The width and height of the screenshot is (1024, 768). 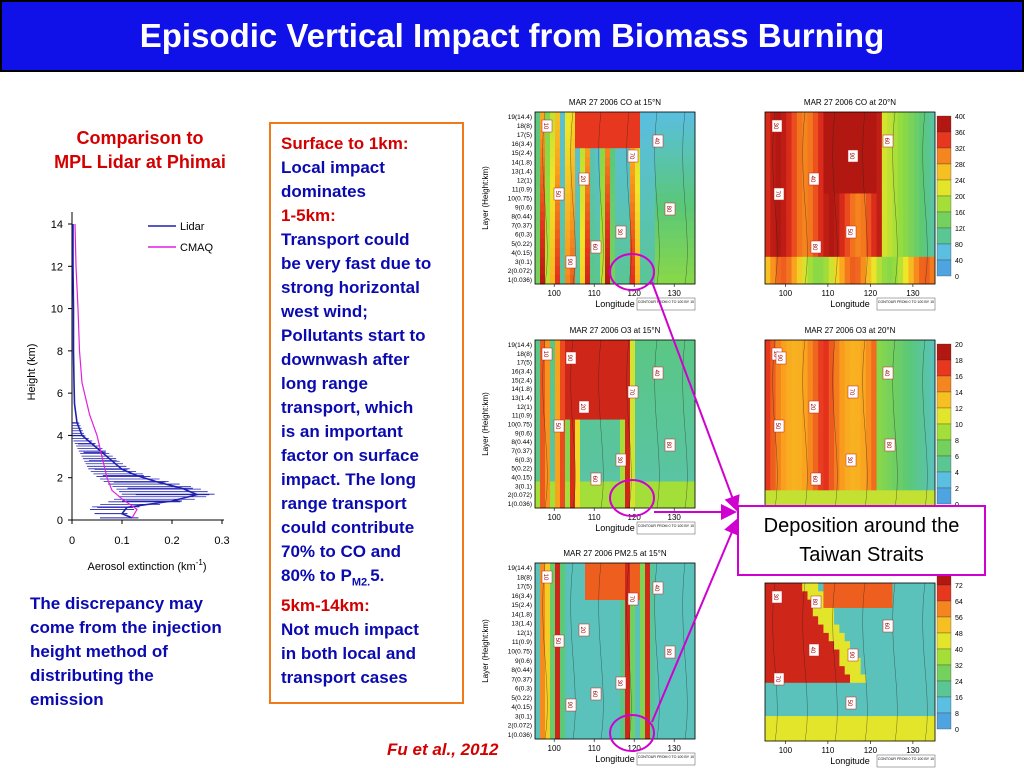 I want to click on contour-label: 30, so click(x=849, y=460).